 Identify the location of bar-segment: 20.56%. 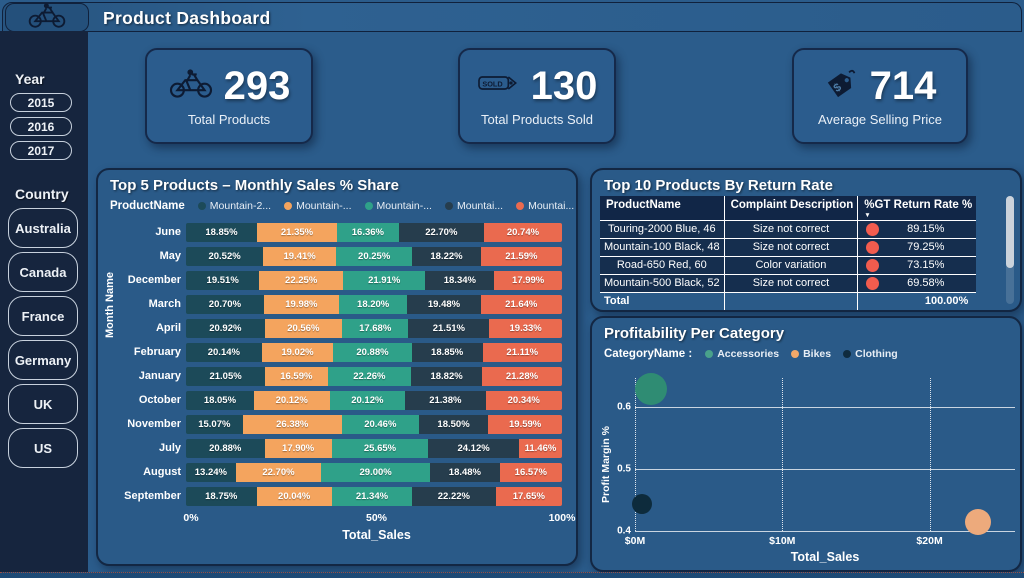
(303, 328).